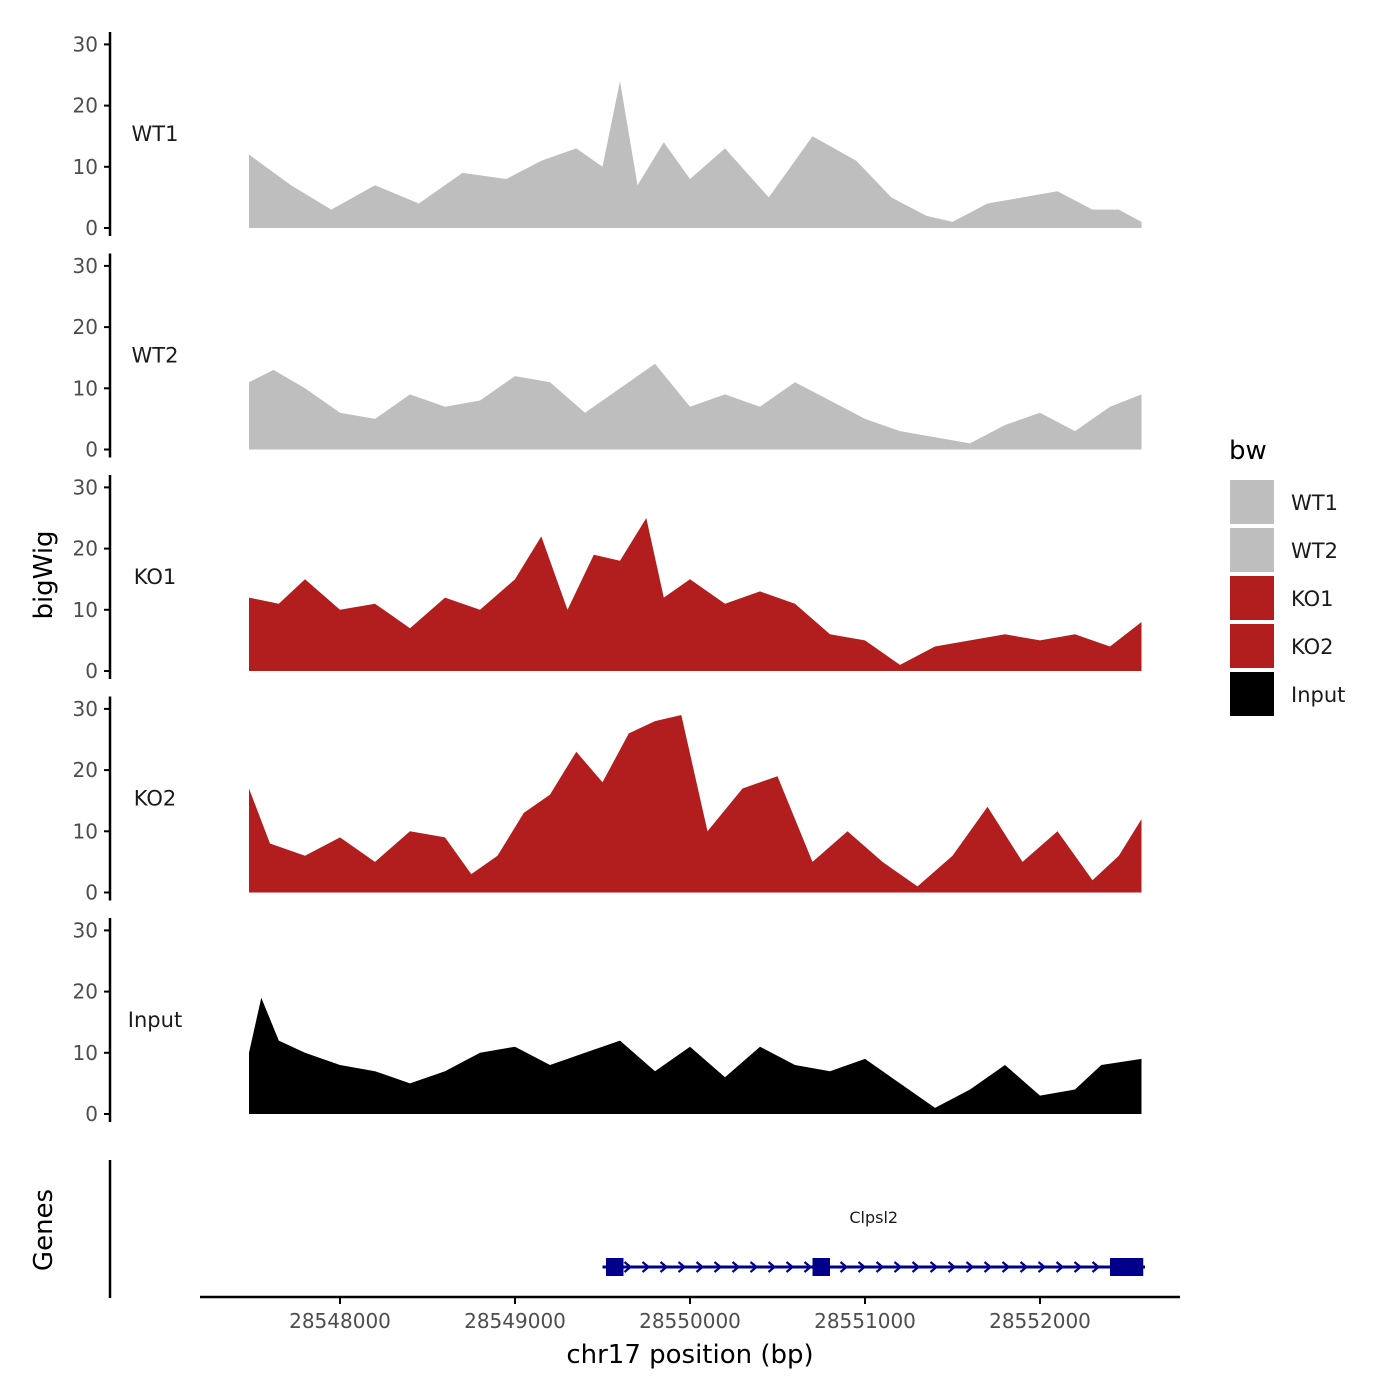 The image size is (1400, 1400). I want to click on signal-area-input, so click(695, 1055).